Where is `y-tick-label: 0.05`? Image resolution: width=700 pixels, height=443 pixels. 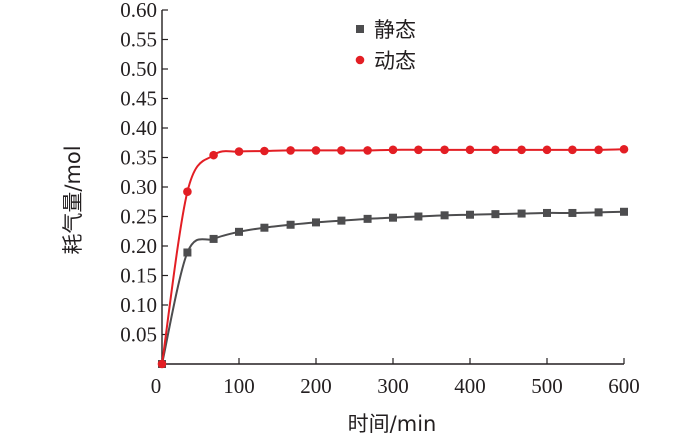 y-tick-label: 0.05 is located at coordinates (138, 335).